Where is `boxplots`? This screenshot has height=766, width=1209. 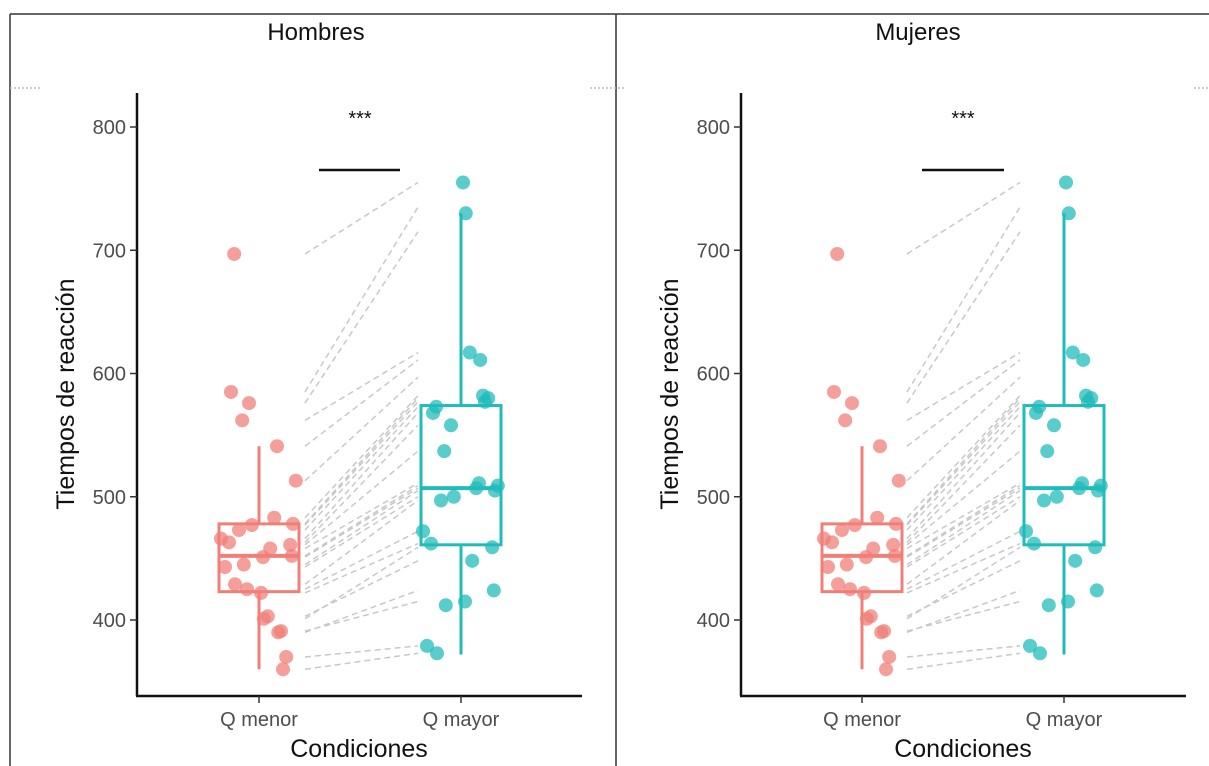
boxplots is located at coordinates (963, 441).